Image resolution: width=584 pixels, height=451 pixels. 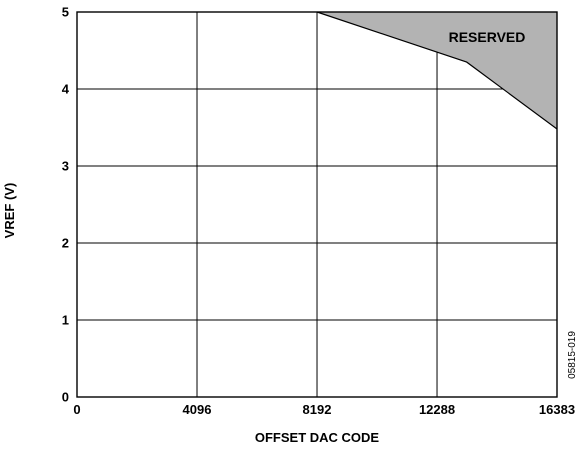 What do you see at coordinates (65, 243) in the screenshot?
I see `y-tick-label: 2` at bounding box center [65, 243].